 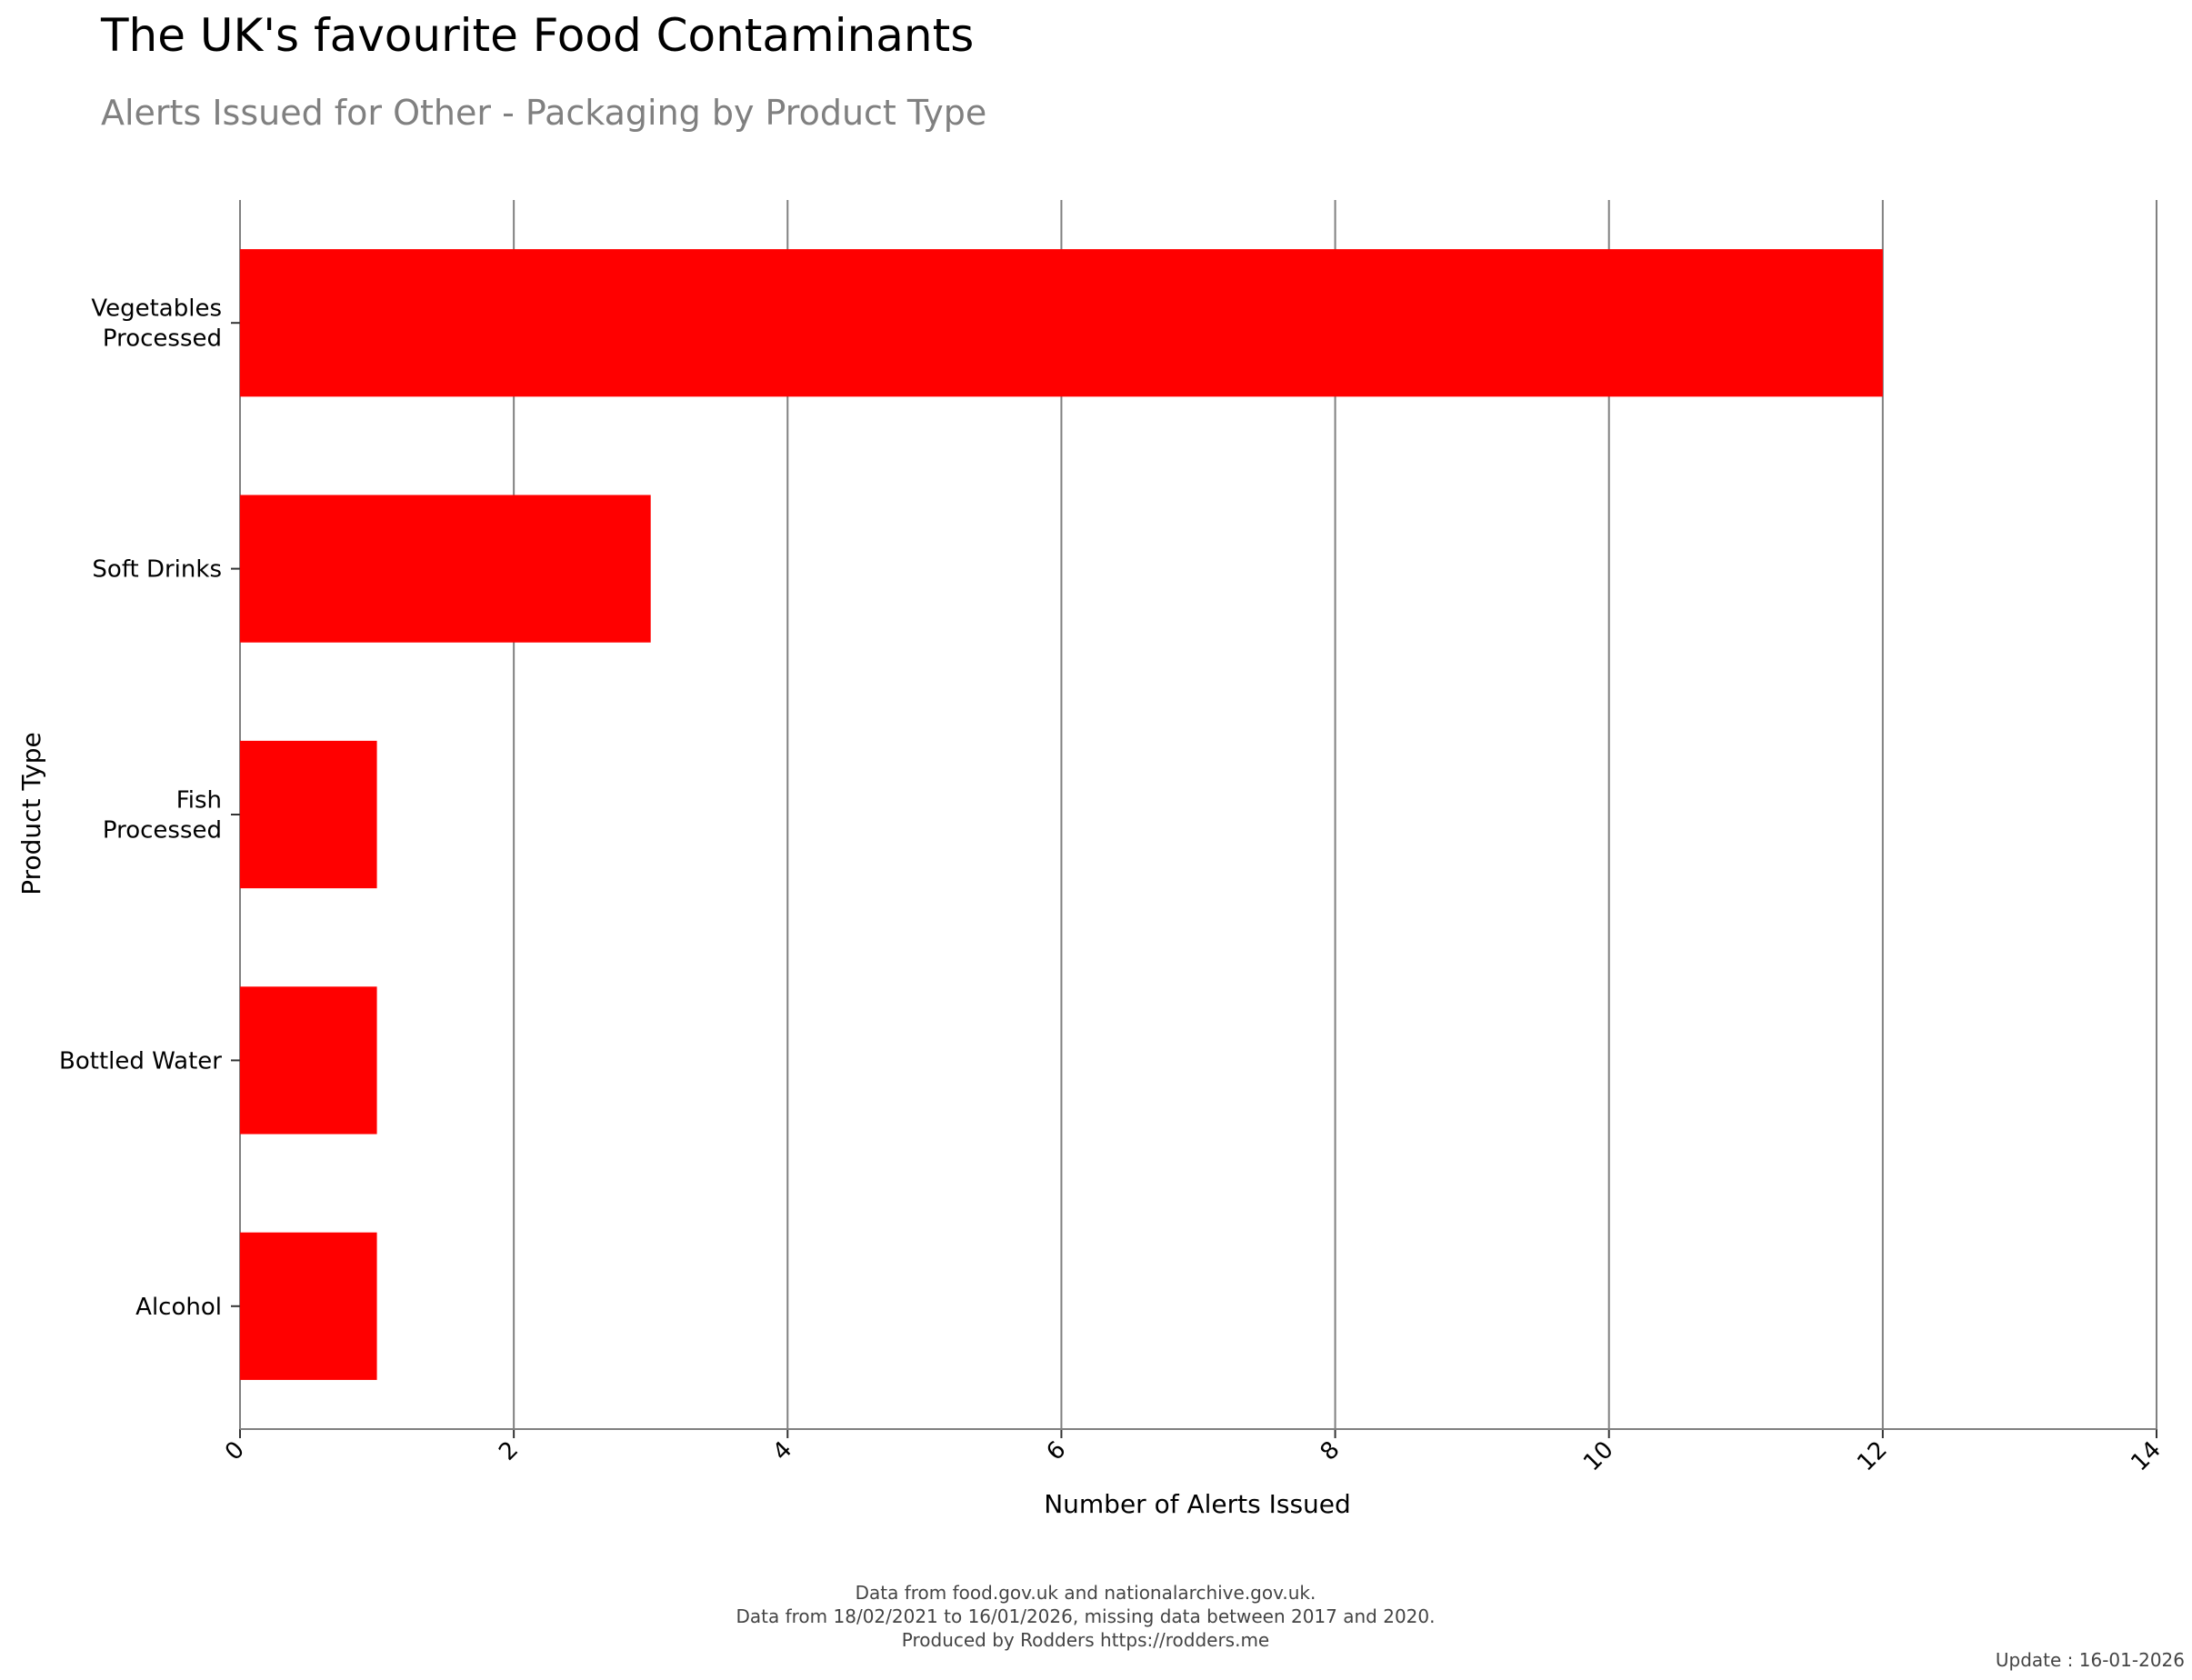 What do you see at coordinates (157, 570) in the screenshot?
I see `y-tick-label: Soft Drinks` at bounding box center [157, 570].